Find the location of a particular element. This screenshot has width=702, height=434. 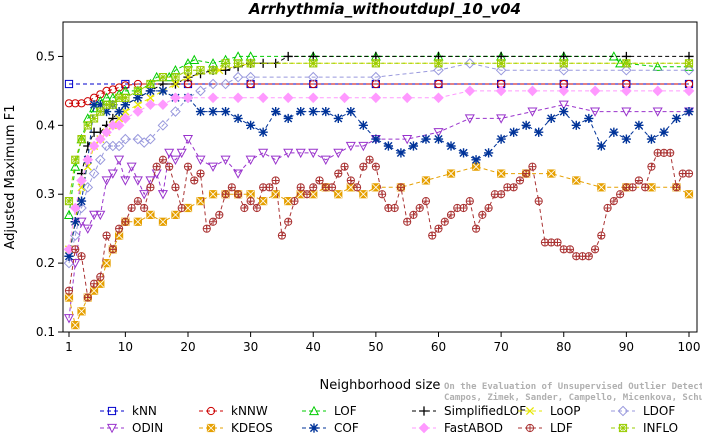

legend-item-ldof: LDOF is located at coordinates (643, 411).